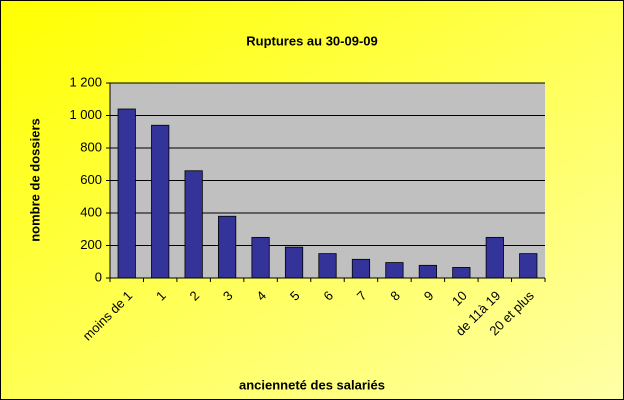 The image size is (624, 400). I want to click on y-tick-label: 1 200, so click(85, 81).